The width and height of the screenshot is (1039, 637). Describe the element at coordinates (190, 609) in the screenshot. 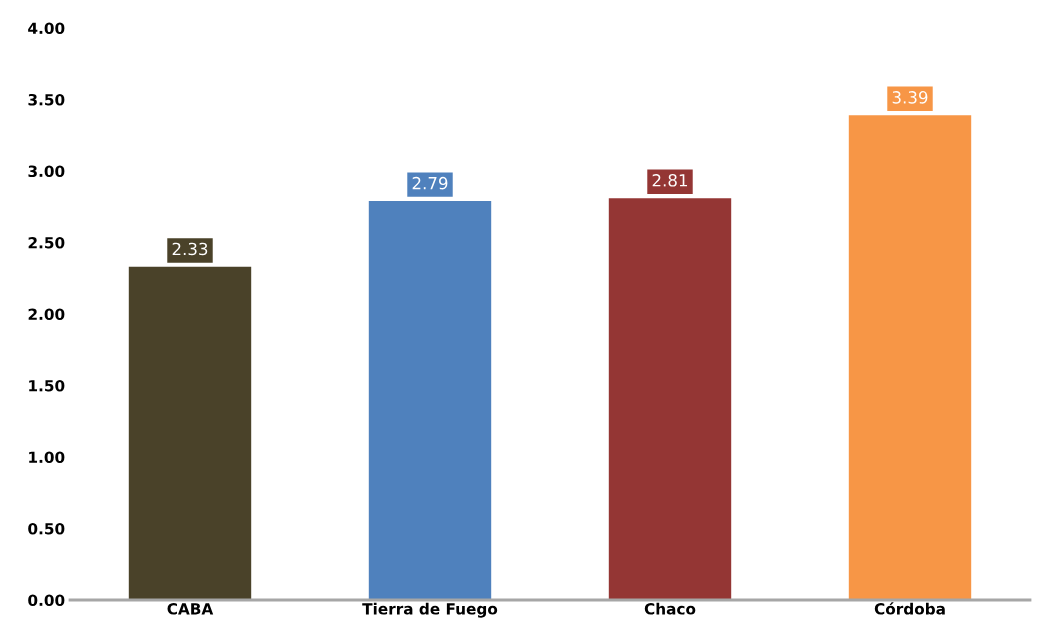

I see `x-tick-label: CABA` at that location.